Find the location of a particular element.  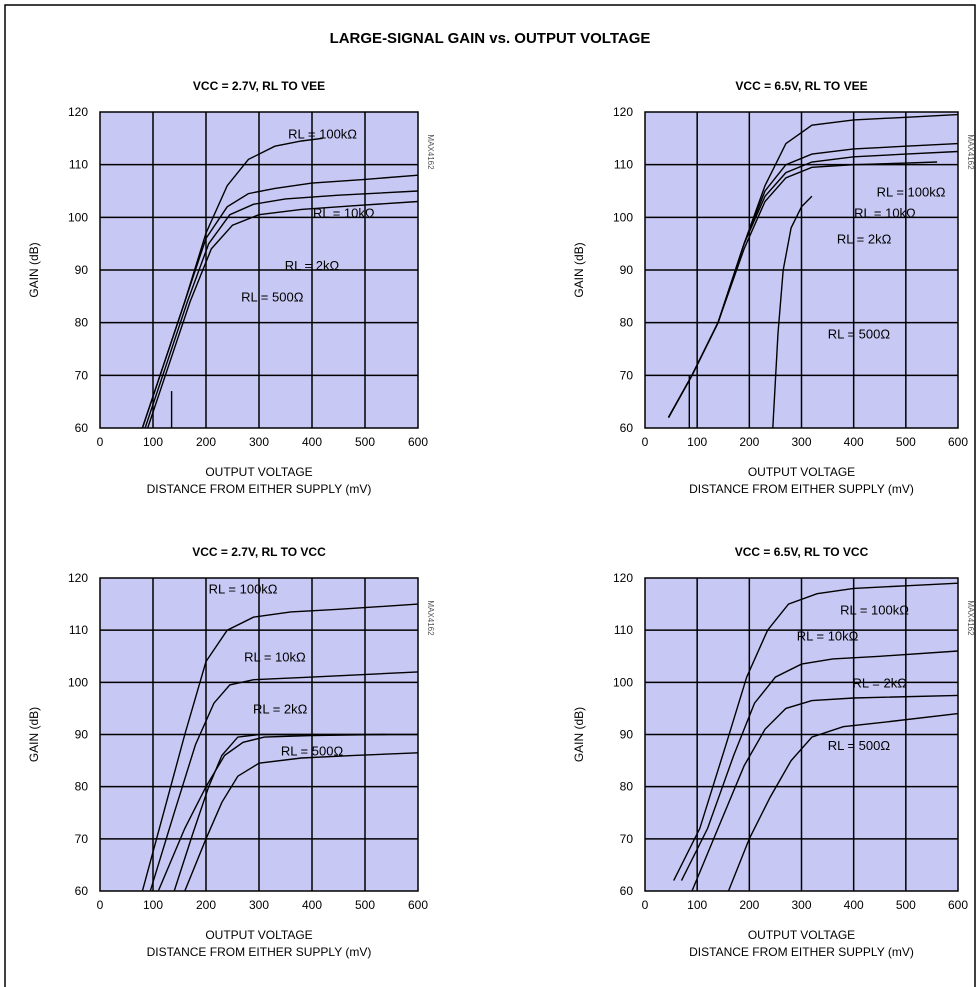

panel-title: VCC = 2.7V, RL TO VEE is located at coordinates (259, 86).